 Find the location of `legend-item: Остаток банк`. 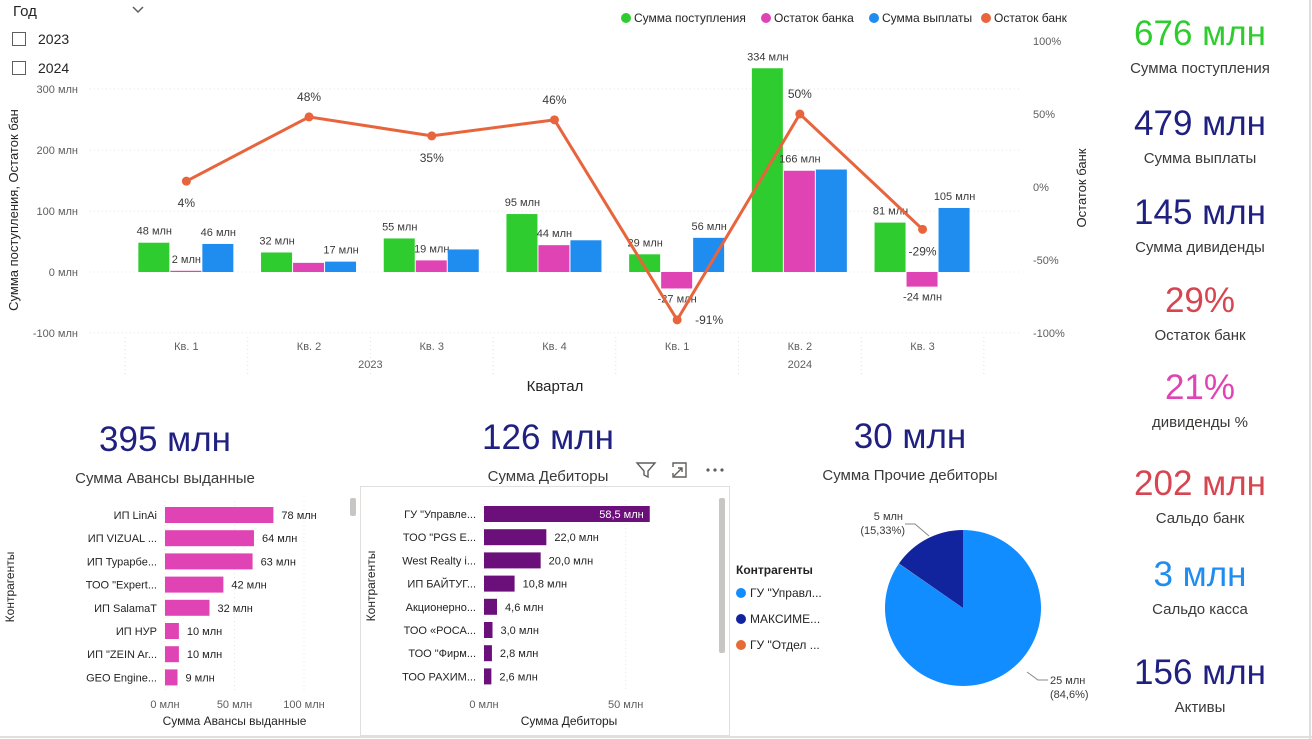

legend-item: Остаток банк is located at coordinates (1024, 18).